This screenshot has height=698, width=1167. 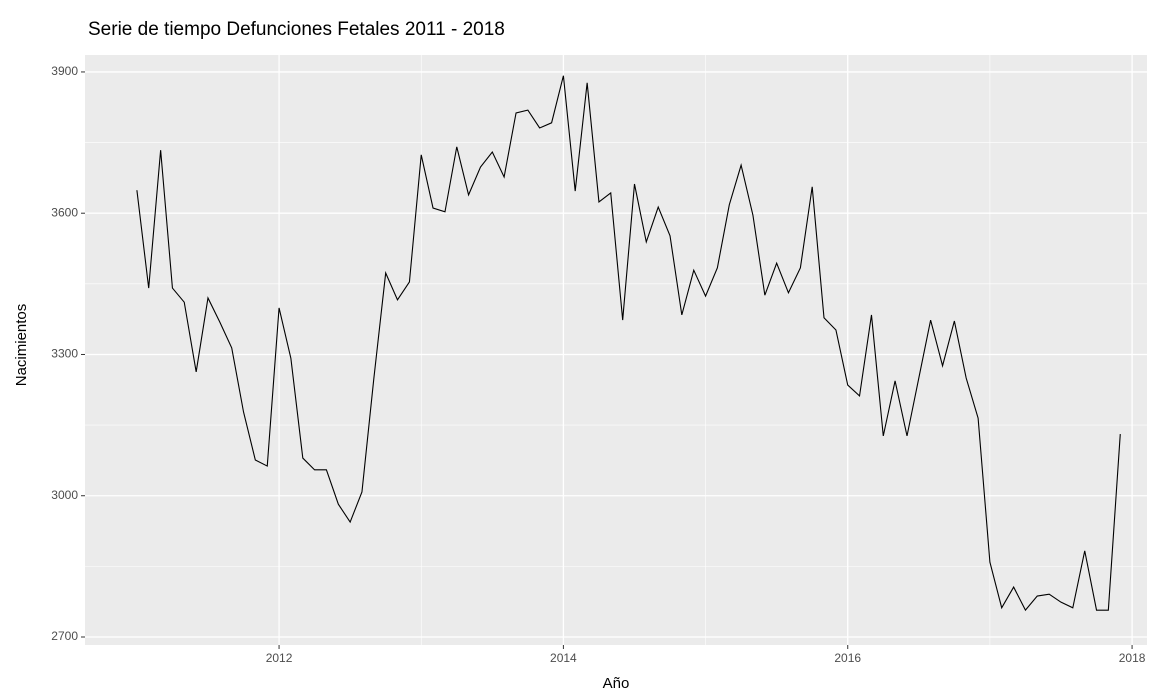 I want to click on x-axis-title: Año, so click(x=616, y=683).